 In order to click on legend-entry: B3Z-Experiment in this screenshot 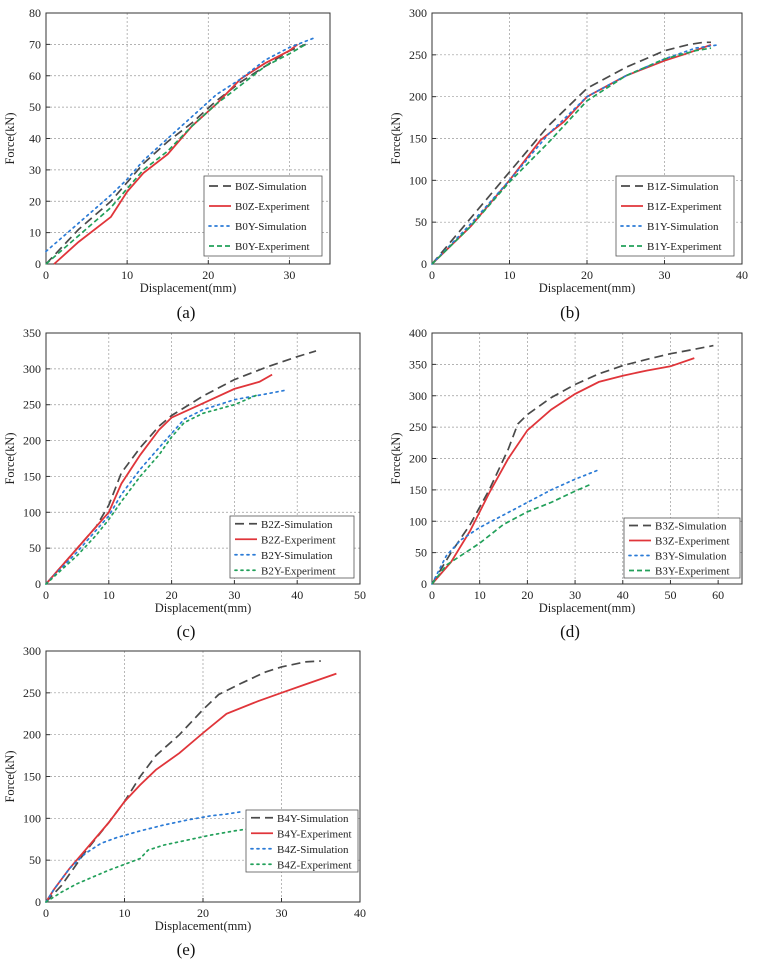, I will do `click(692, 542)`.